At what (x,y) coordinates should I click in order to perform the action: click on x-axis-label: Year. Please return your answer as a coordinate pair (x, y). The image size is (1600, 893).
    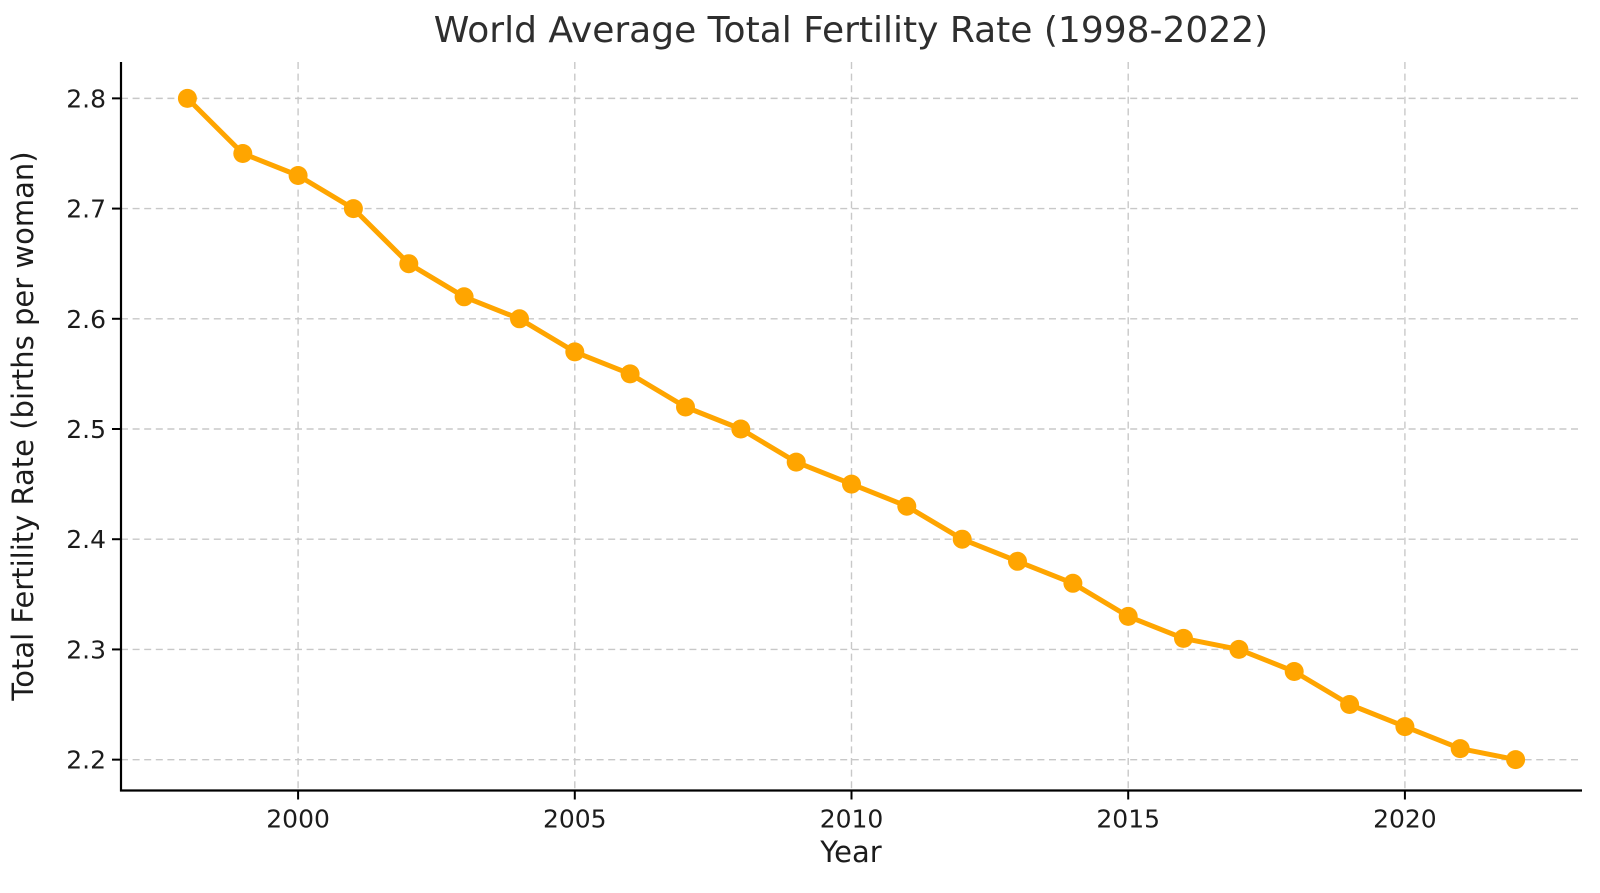
    Looking at the image, I should click on (850, 852).